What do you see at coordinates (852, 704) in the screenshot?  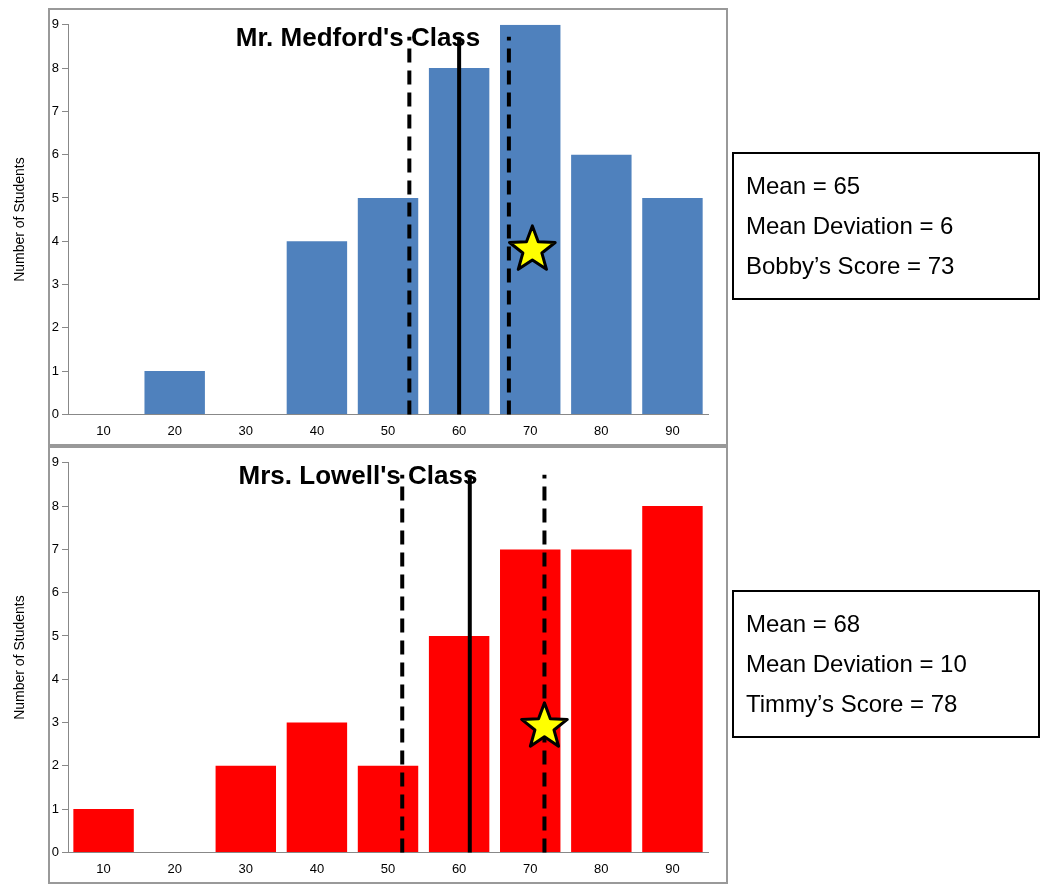 I see `text: Timmy’s Score = 78` at bounding box center [852, 704].